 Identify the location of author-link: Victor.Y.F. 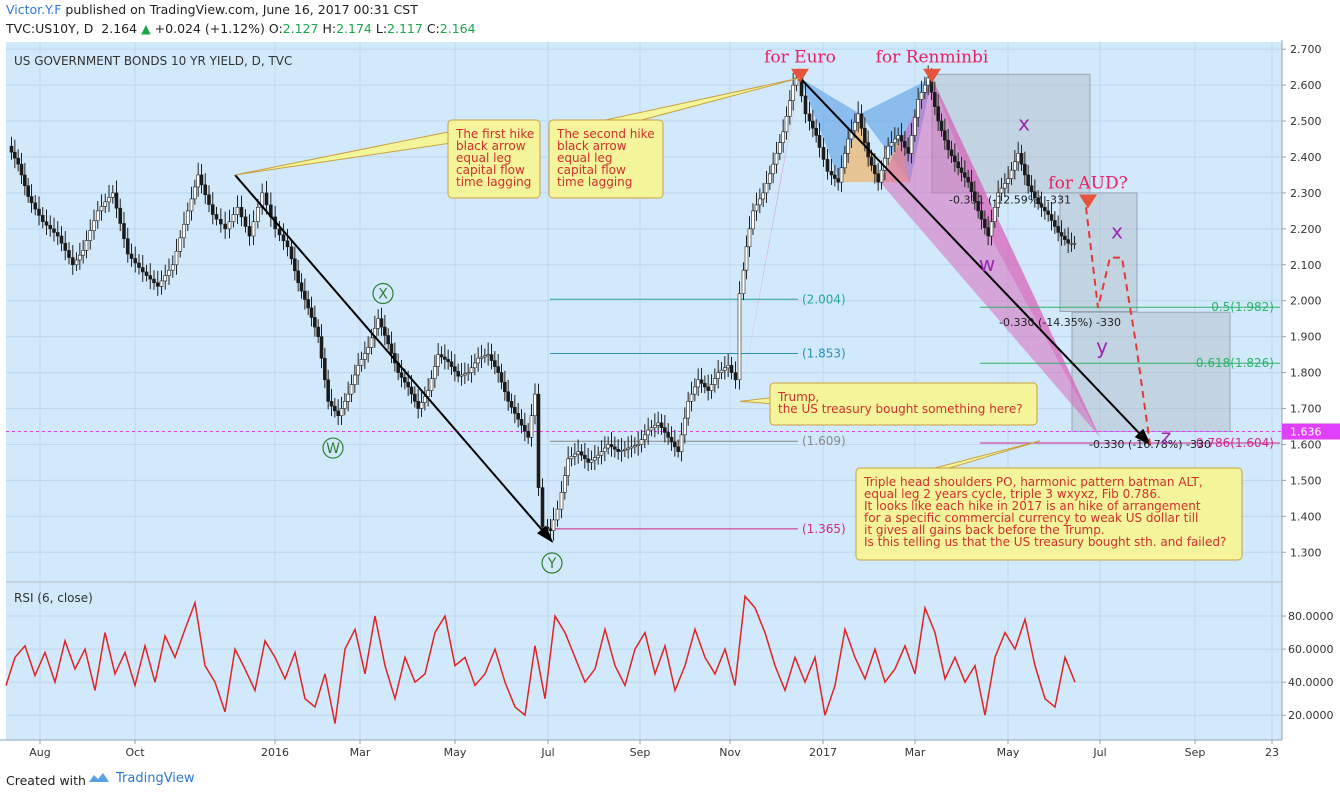
(34, 9).